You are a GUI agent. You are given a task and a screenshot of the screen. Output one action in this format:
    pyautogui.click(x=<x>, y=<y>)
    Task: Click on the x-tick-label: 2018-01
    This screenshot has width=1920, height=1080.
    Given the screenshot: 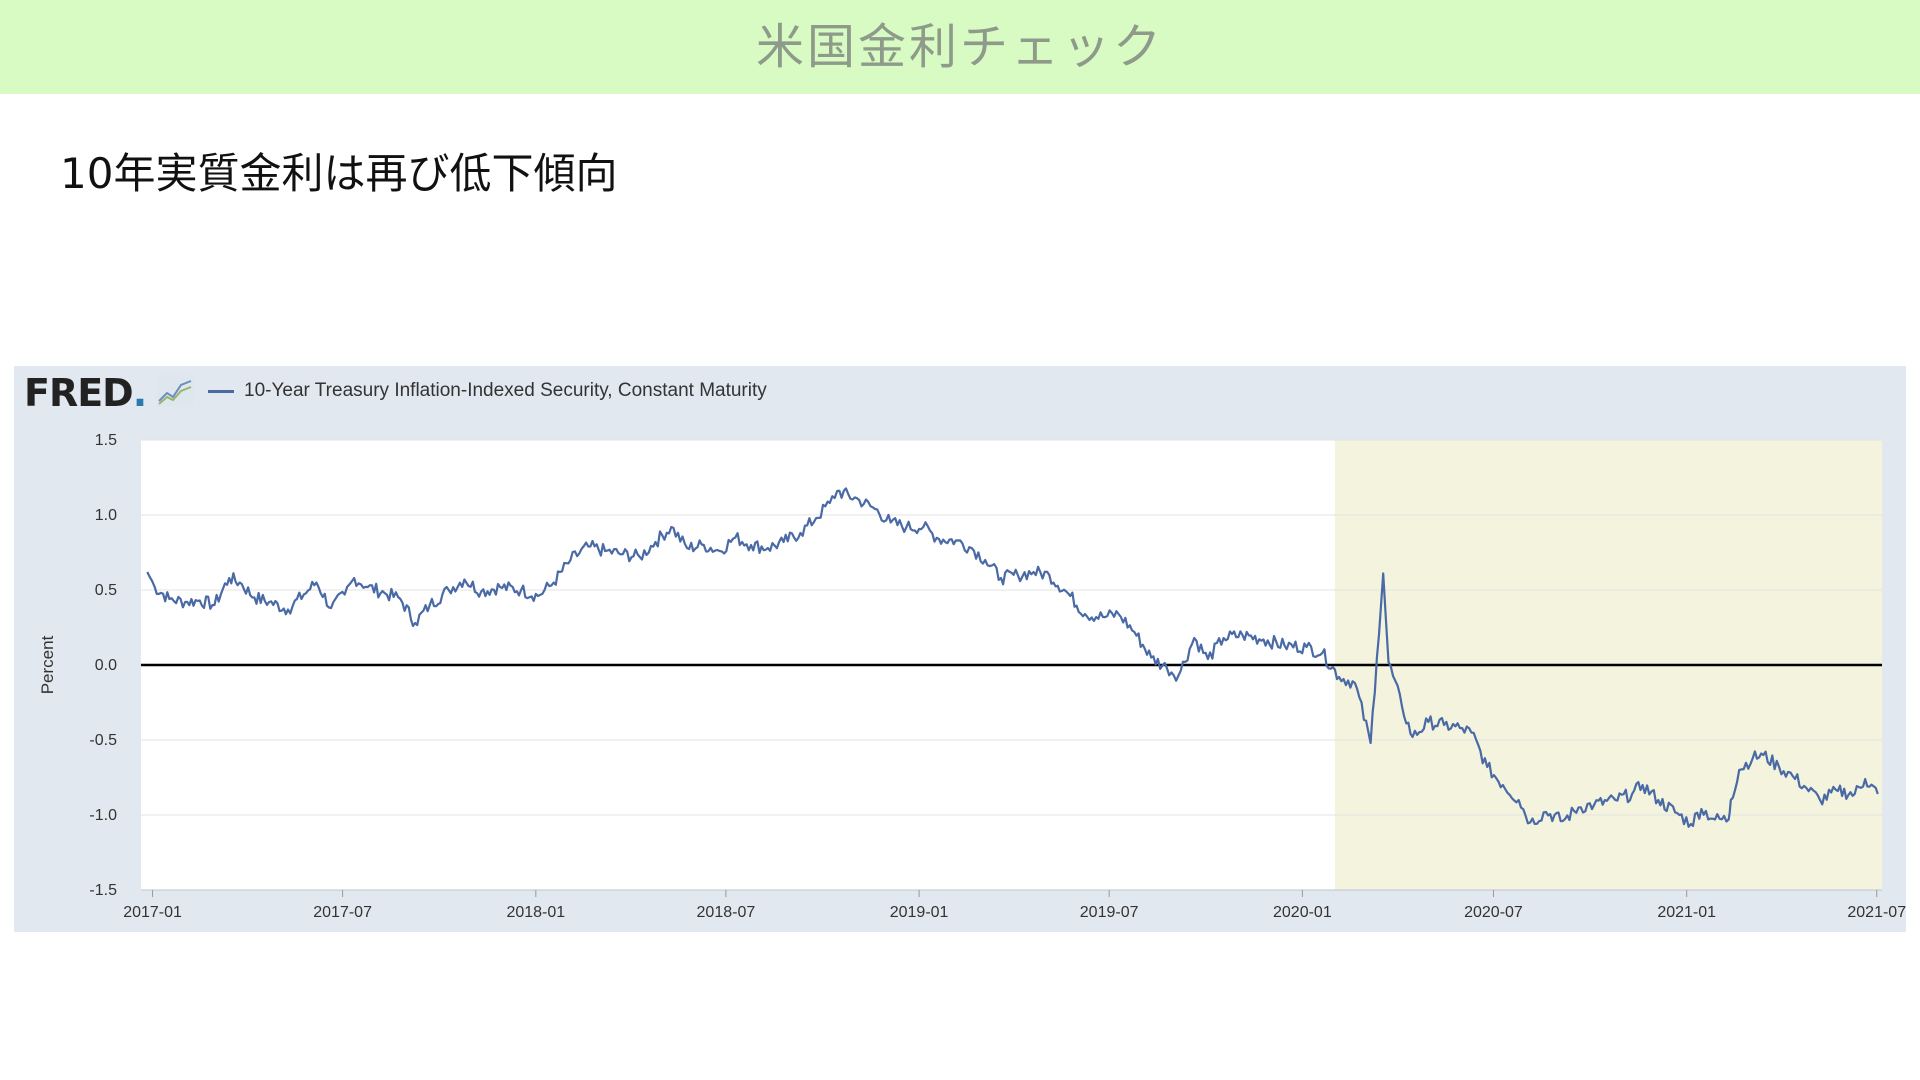 What is the action you would take?
    pyautogui.click(x=535, y=912)
    